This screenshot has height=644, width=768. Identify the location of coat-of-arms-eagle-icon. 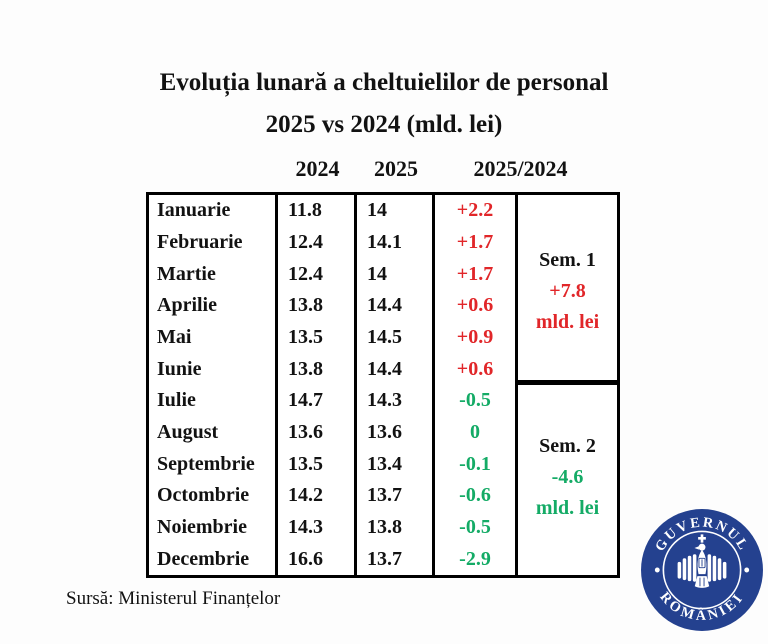
(702, 561).